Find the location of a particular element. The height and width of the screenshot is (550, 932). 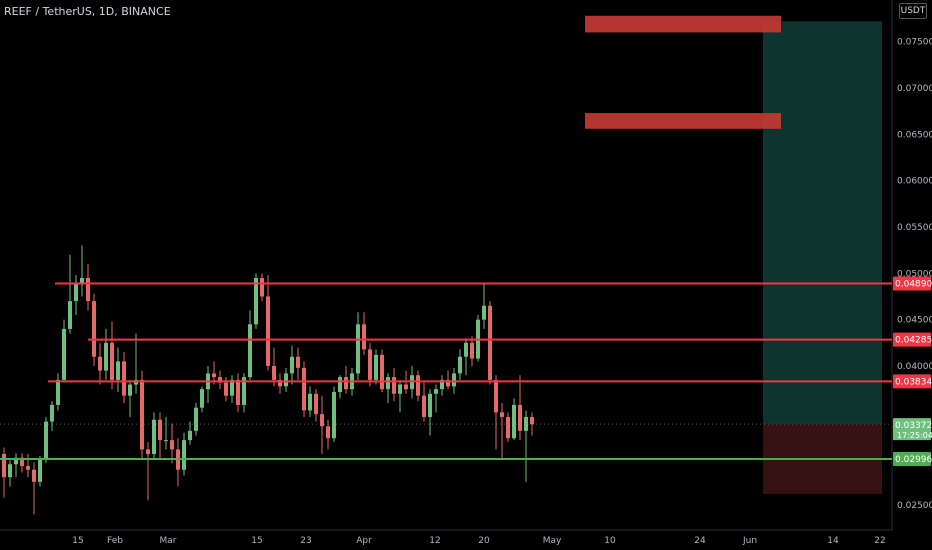

last-price-tag is located at coordinates (912, 429).